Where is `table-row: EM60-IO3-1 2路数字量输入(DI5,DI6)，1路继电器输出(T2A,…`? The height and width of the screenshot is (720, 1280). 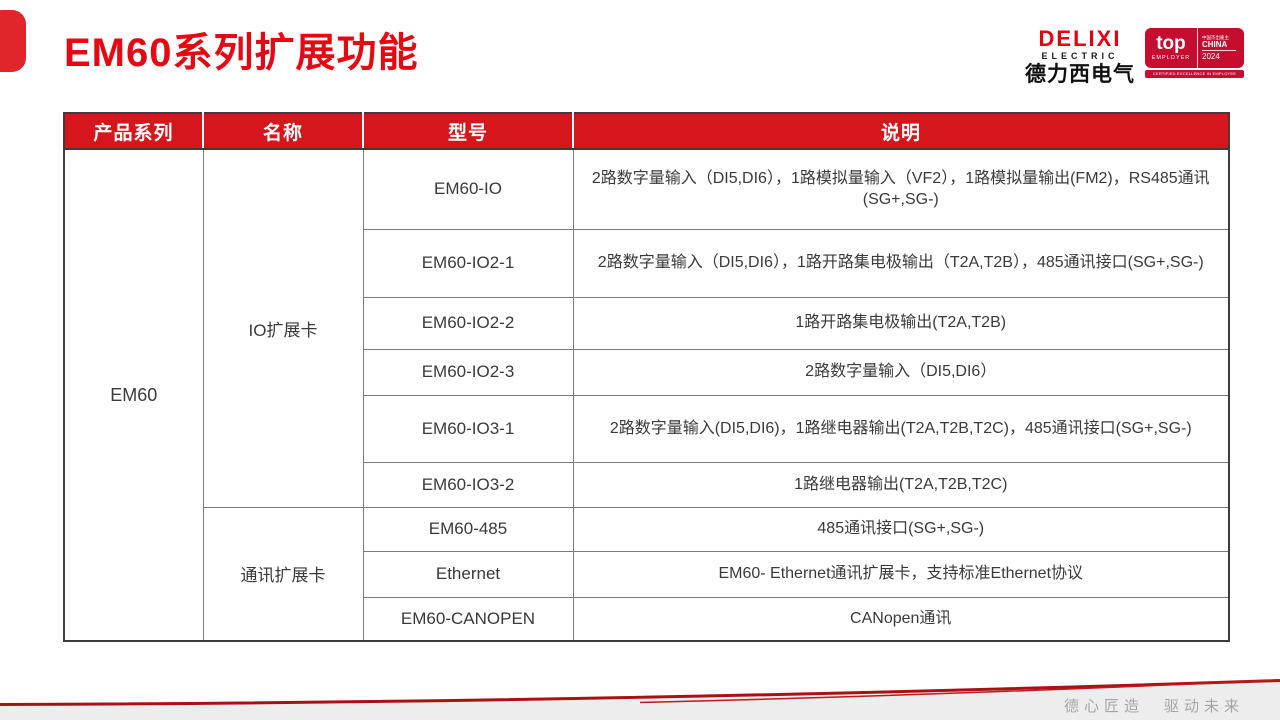 table-row: EM60-IO3-1 2路数字量输入(DI5,DI6)，1路继电器输出(T2A,… is located at coordinates (647, 428).